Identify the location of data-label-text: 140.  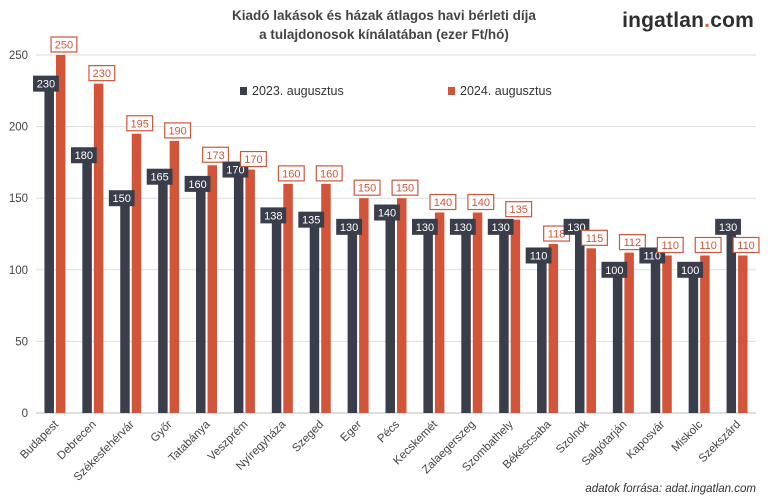
(387, 214).